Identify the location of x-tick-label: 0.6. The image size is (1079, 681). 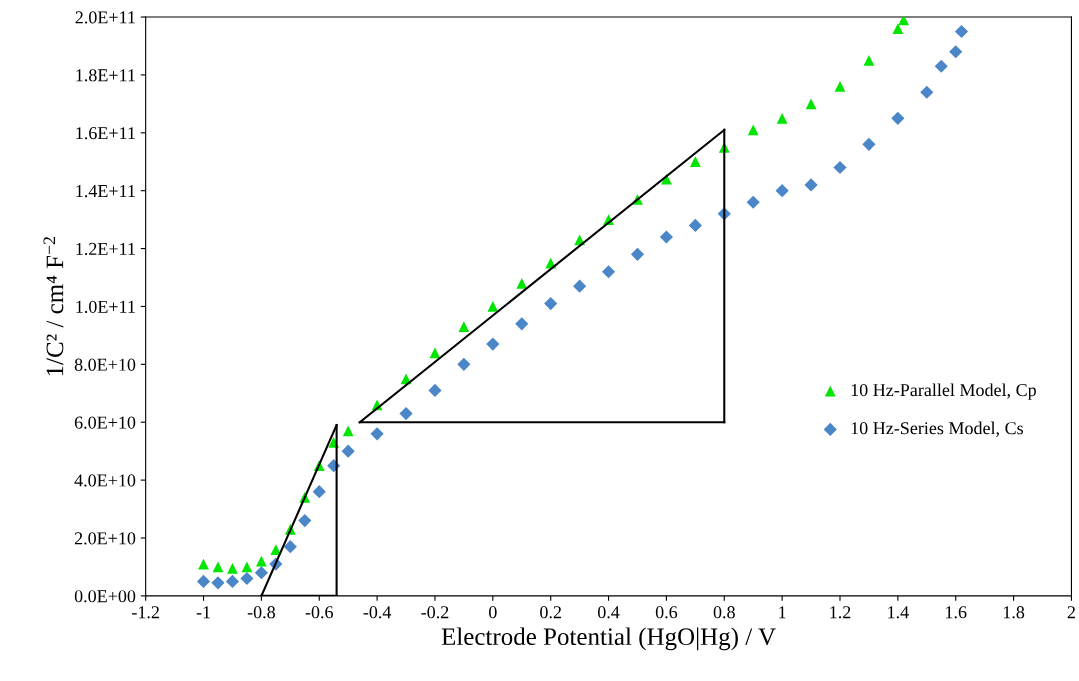
(666, 612).